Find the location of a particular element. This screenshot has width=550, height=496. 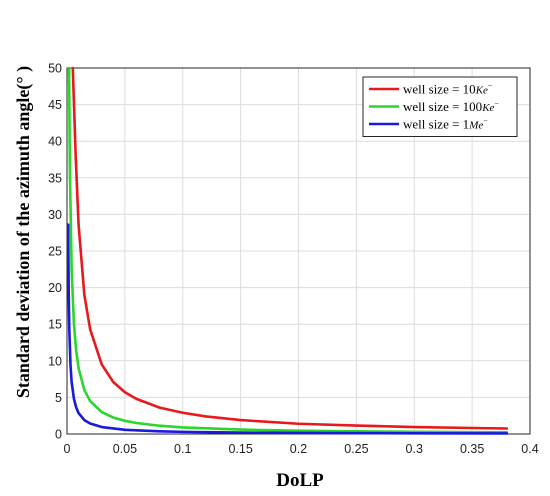

legend-entry: well size = 10Ke− is located at coordinates (448, 89).